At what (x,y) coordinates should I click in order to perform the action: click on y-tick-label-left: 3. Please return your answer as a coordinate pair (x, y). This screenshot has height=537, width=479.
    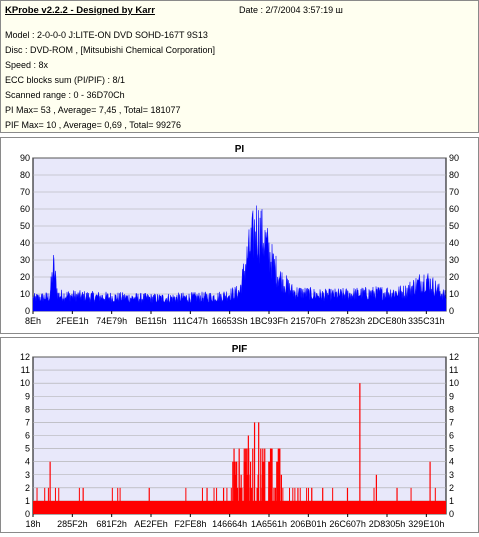
    Looking at the image, I should click on (27, 475).